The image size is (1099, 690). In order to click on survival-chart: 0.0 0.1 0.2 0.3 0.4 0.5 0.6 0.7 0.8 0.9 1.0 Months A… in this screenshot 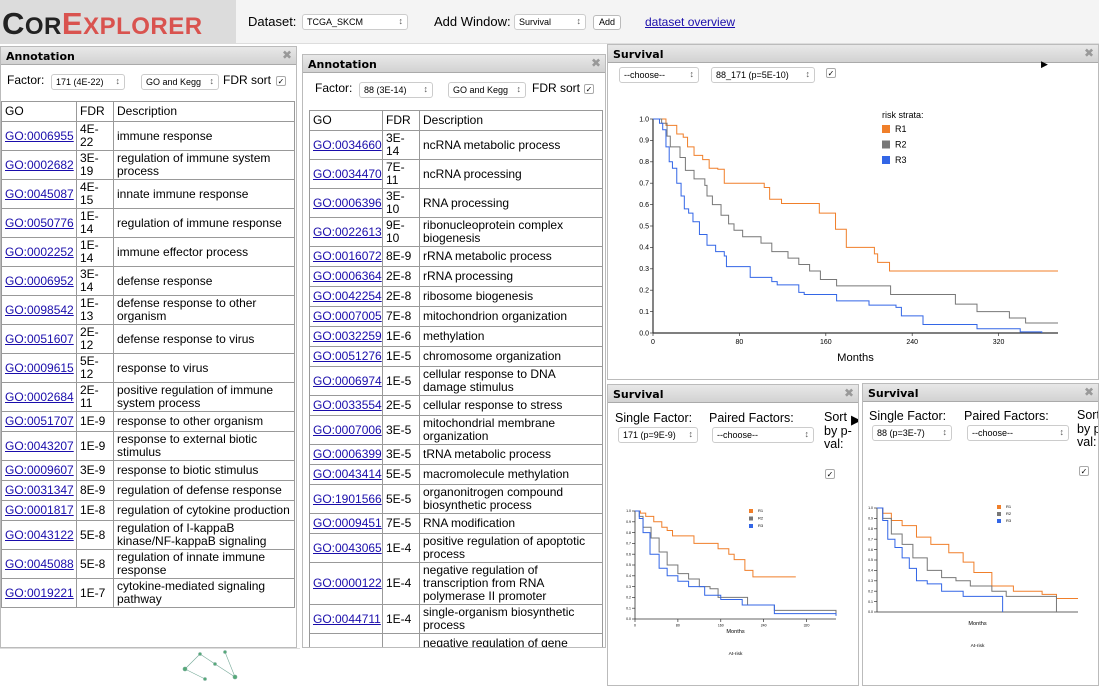, I will do `click(973, 576)`.